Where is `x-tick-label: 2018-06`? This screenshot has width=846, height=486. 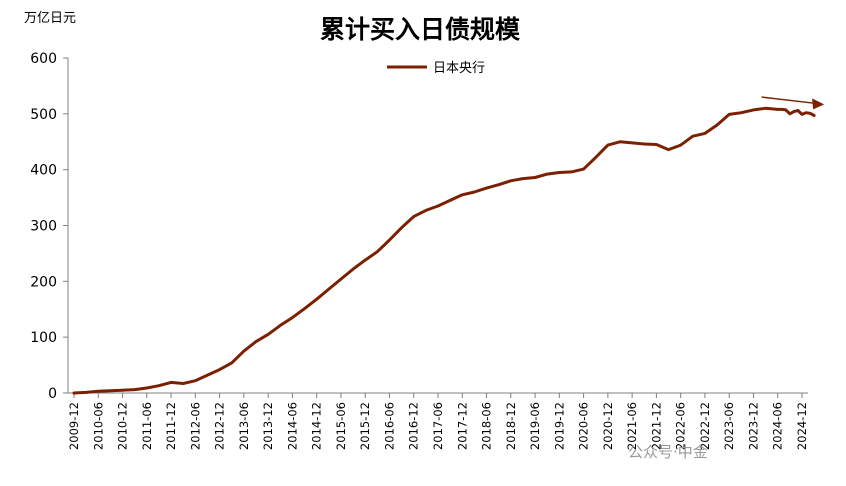 x-tick-label: 2018-06 is located at coordinates (487, 426).